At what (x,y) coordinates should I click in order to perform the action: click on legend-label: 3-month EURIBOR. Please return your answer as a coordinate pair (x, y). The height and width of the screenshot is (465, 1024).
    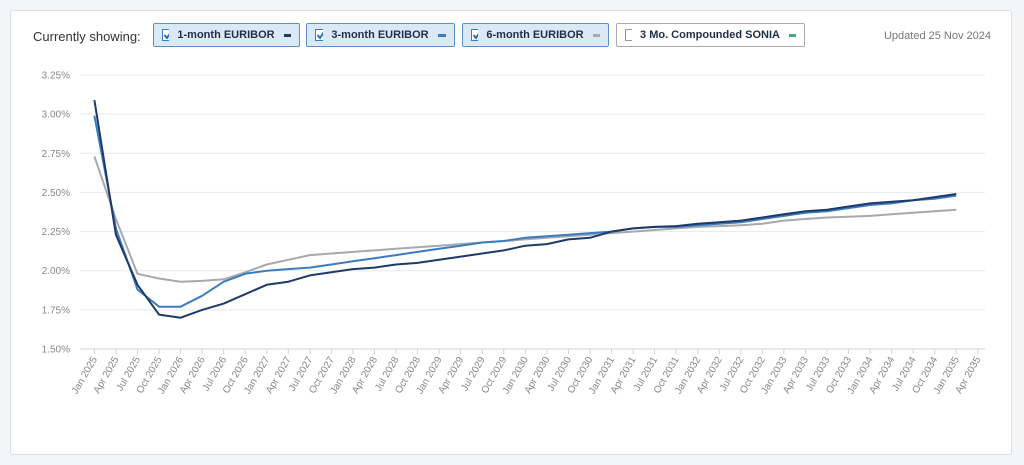
    Looking at the image, I should click on (380, 35).